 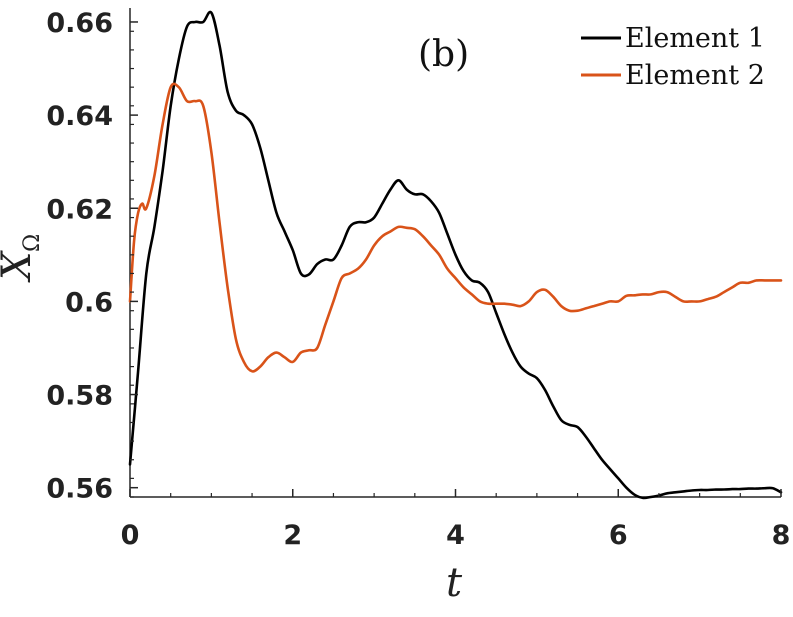 What do you see at coordinates (695, 38) in the screenshot?
I see `legend-label-element-1: Element 1` at bounding box center [695, 38].